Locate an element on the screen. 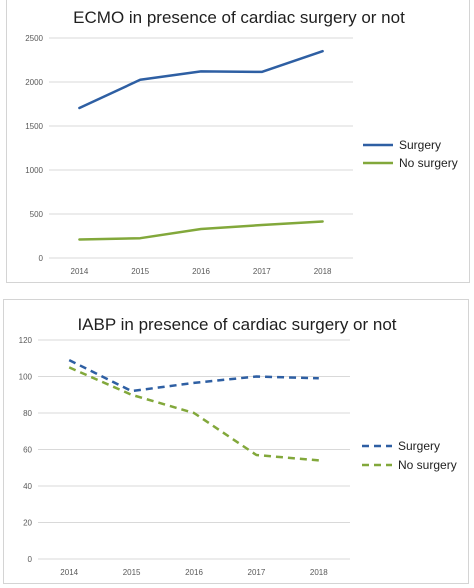 This screenshot has height=588, width=474. ecmo-y-tick-label: 2000 is located at coordinates (34, 82).